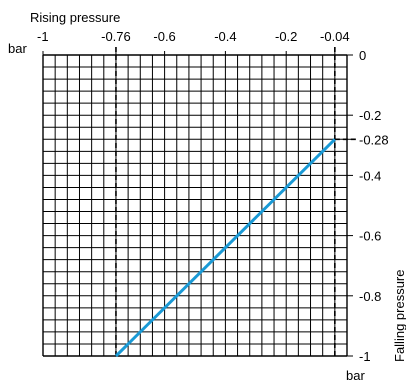  I want to click on x-tick-label: -1, so click(43, 36).